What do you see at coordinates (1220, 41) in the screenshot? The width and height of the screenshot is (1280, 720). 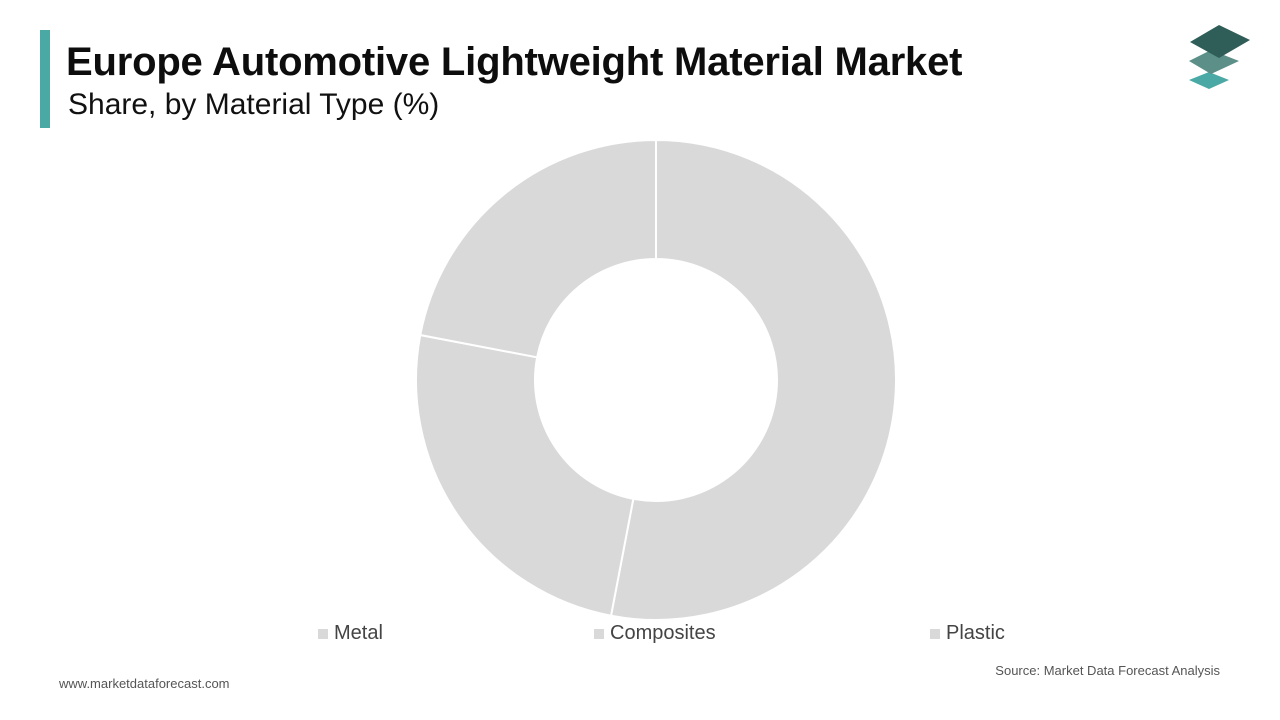 I see `logo-layer-top` at bounding box center [1220, 41].